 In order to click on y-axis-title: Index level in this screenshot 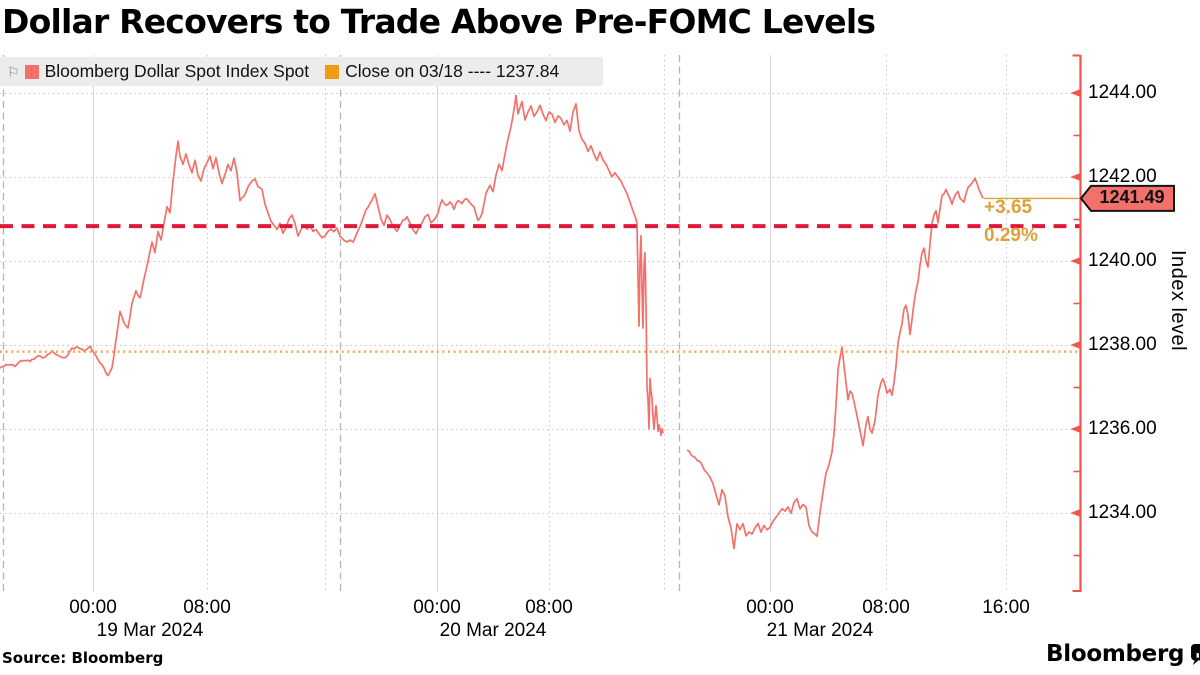, I will do `click(1178, 301)`.